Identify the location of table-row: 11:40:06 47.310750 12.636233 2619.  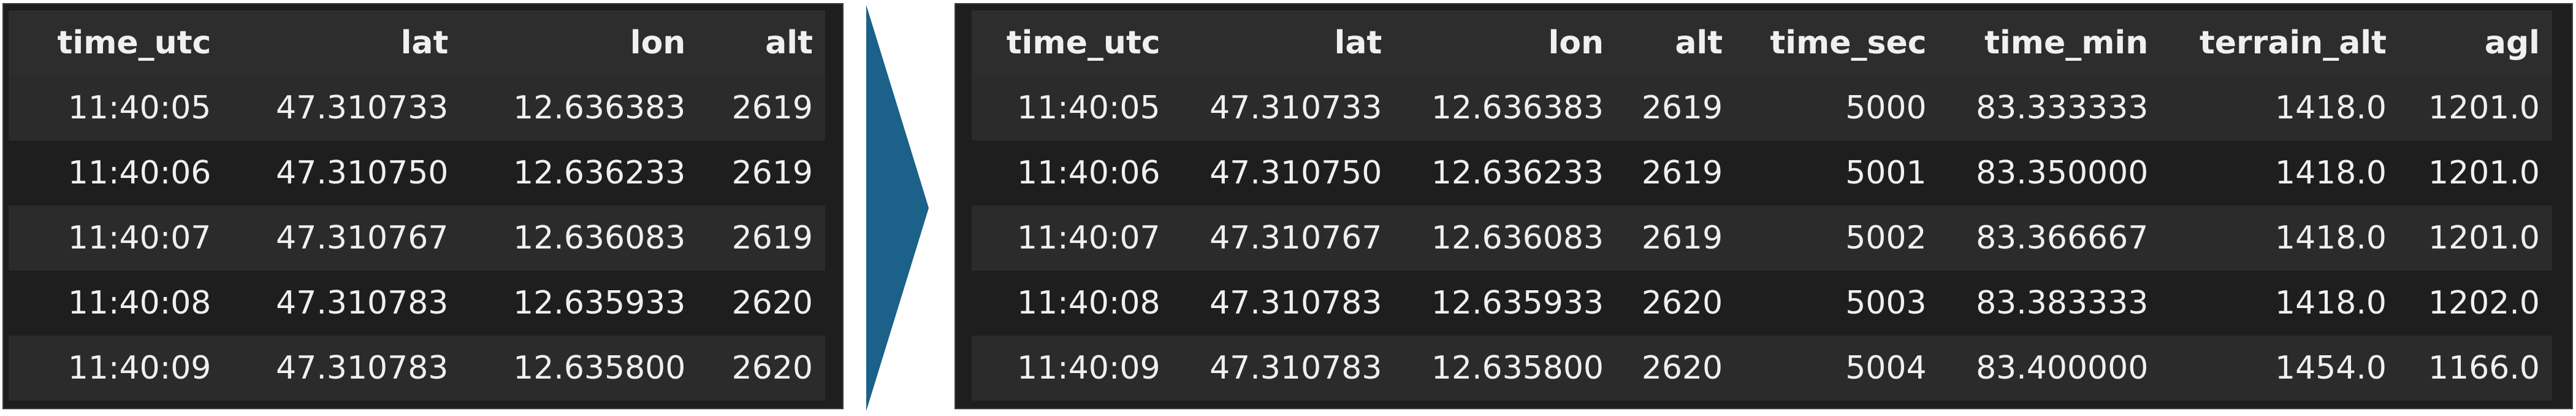
(417, 173).